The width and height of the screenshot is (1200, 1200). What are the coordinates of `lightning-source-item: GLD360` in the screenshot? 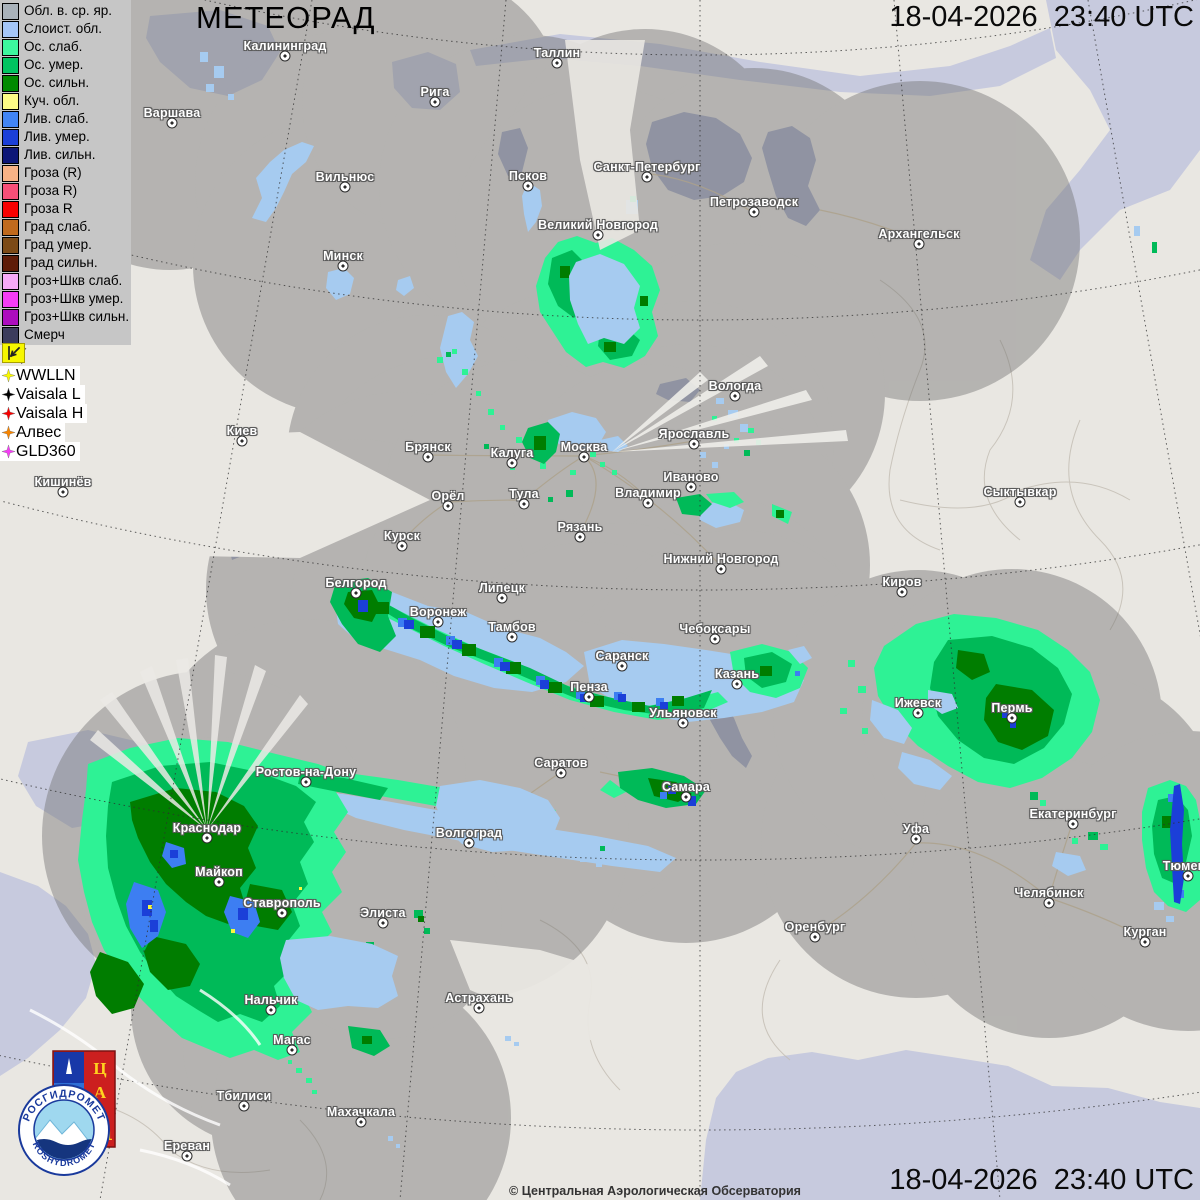 It's located at (40, 451).